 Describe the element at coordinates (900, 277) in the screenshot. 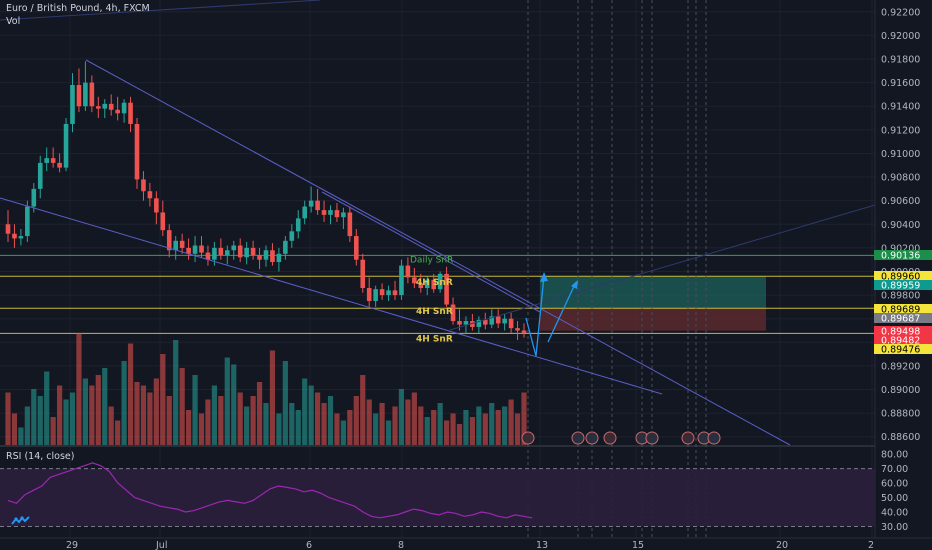

I see `price-badge-label: 0.89960` at that location.